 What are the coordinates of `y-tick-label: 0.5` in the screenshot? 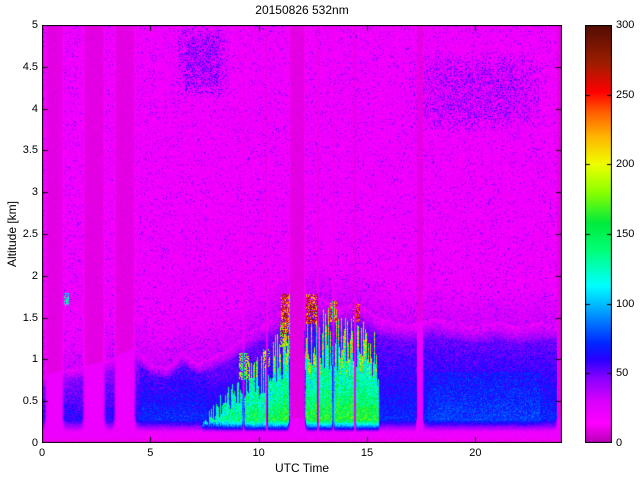 It's located at (30, 401).